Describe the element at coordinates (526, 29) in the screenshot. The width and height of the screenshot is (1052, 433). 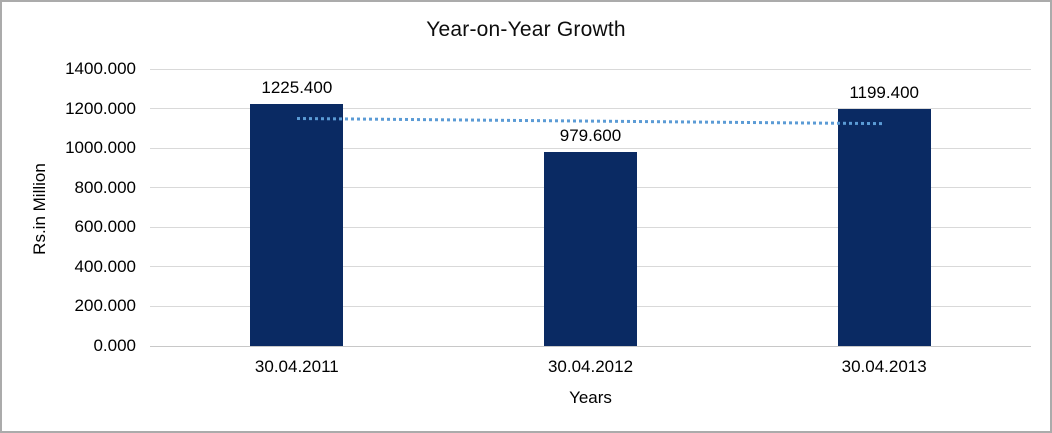
I see `chart-title: Year-on-Year Growth` at that location.